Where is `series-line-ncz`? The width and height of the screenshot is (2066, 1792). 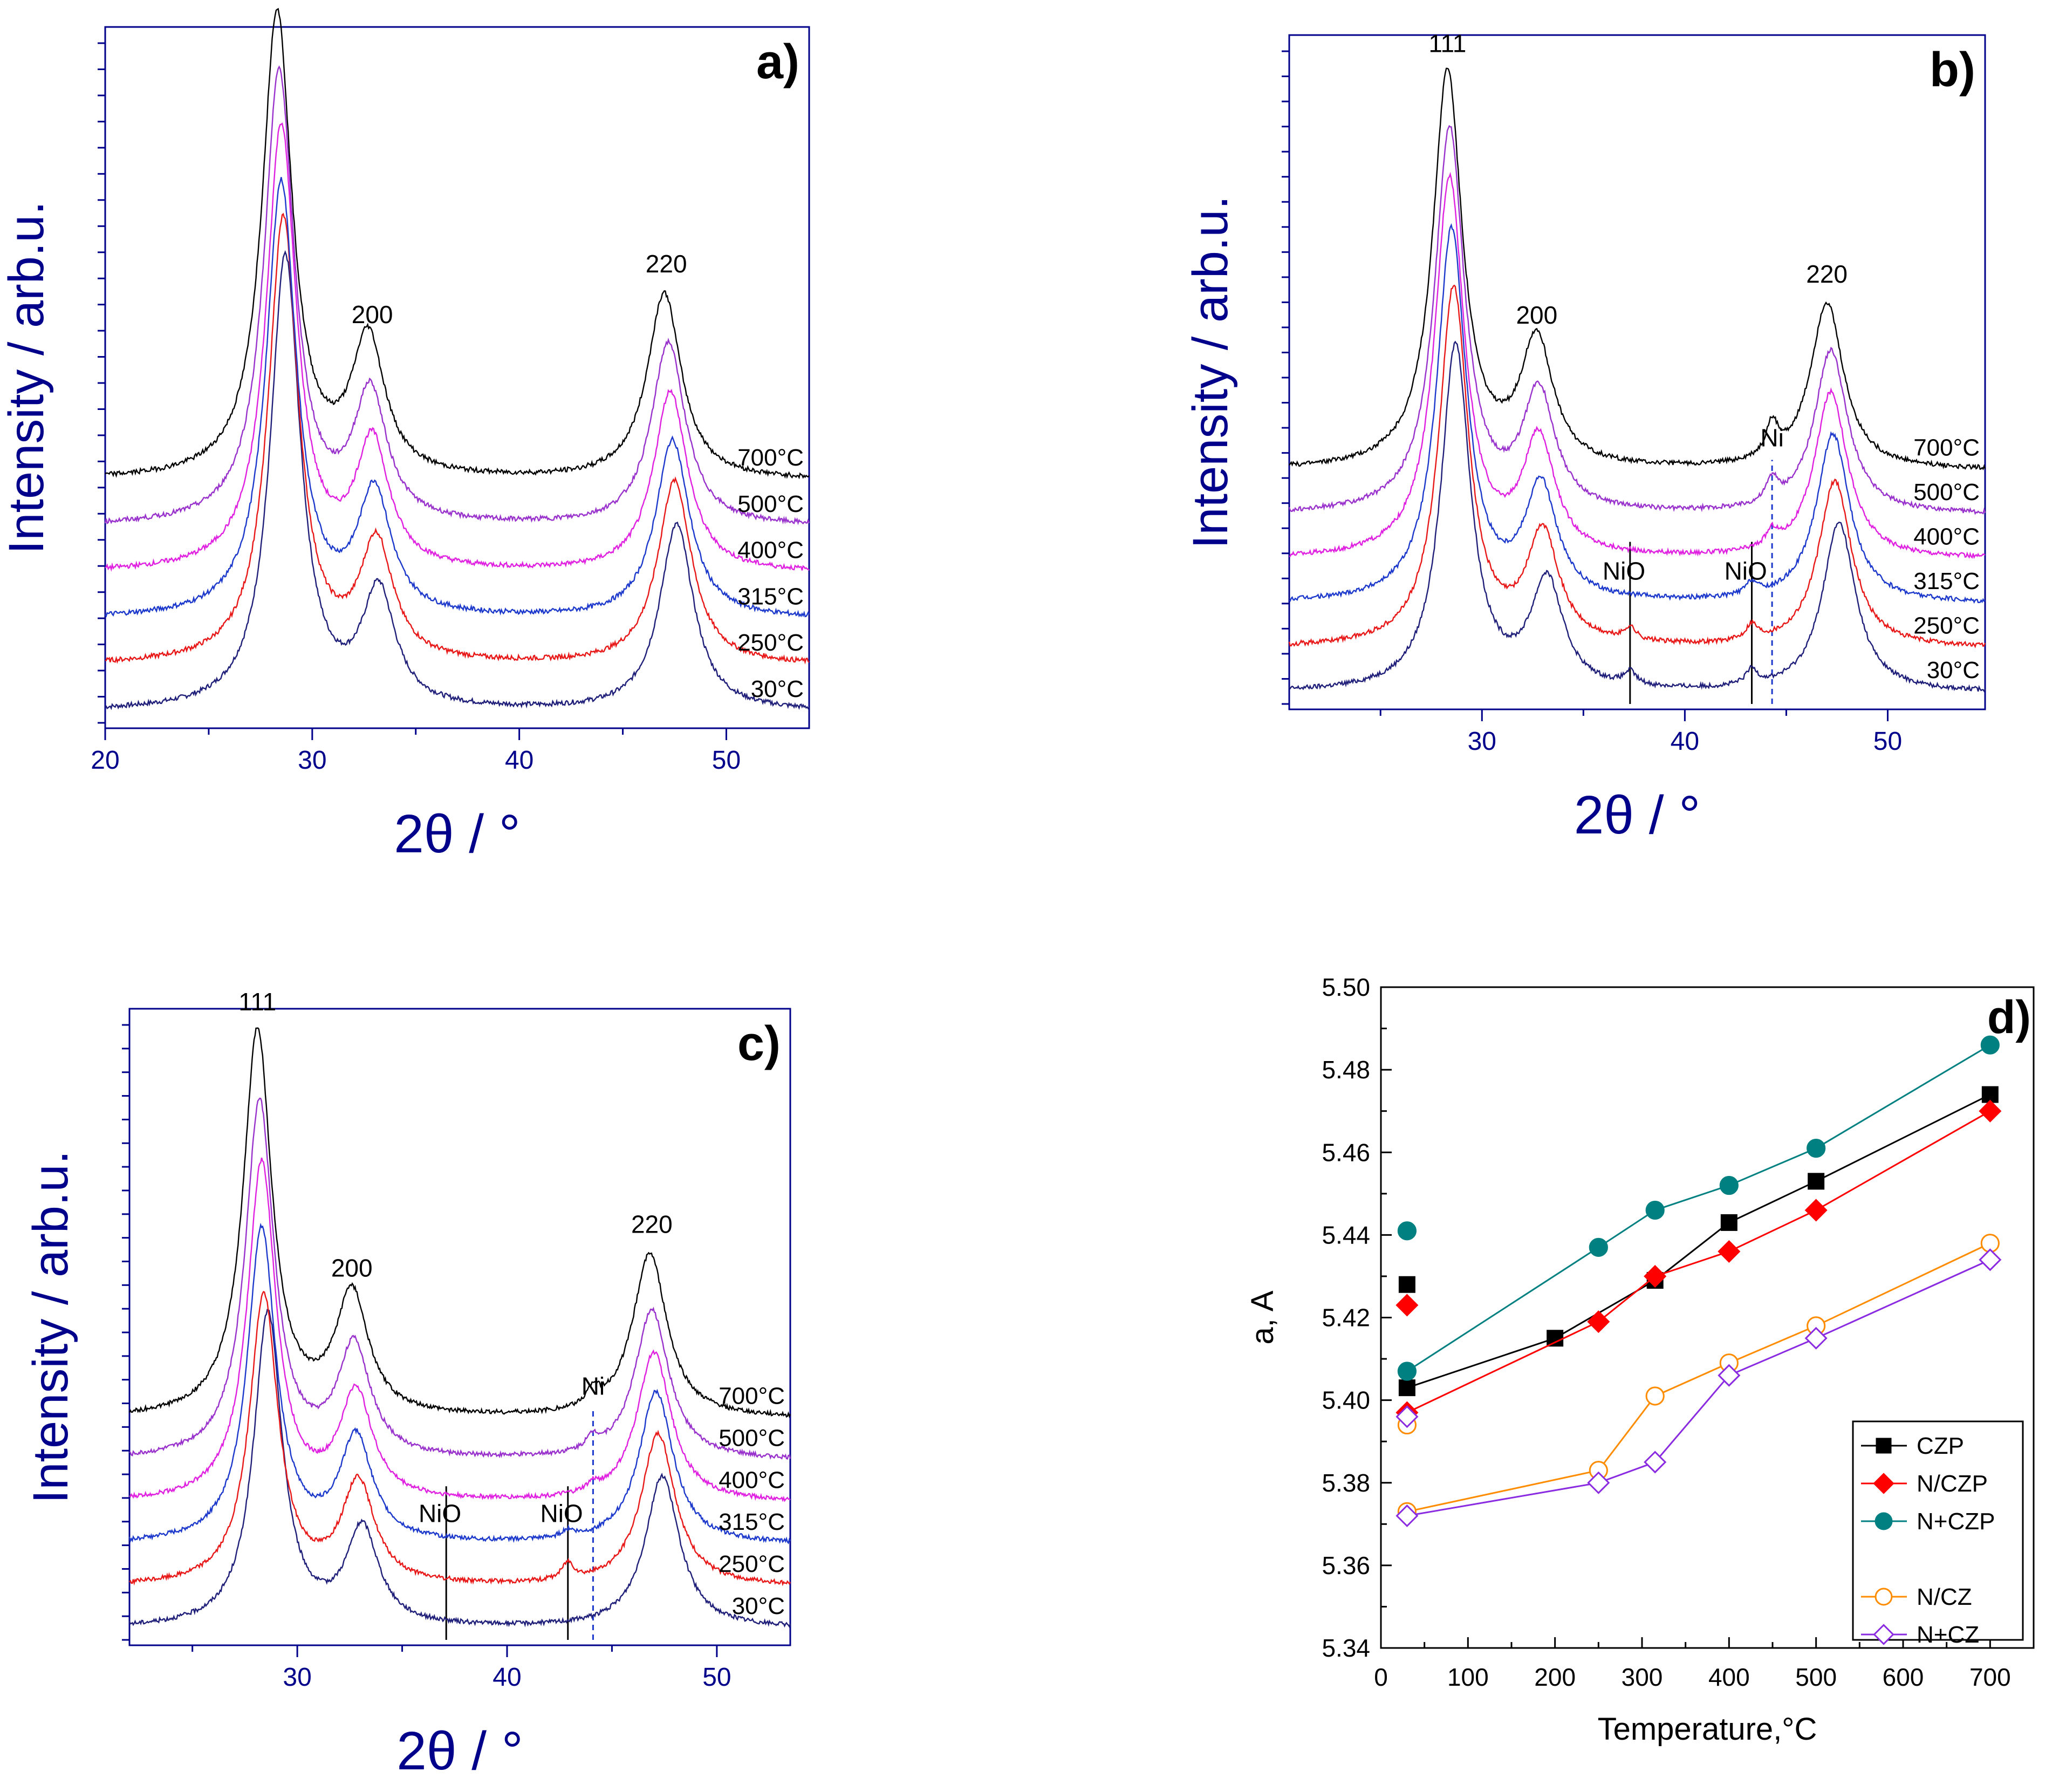
series-line-ncz is located at coordinates (1698, 1377).